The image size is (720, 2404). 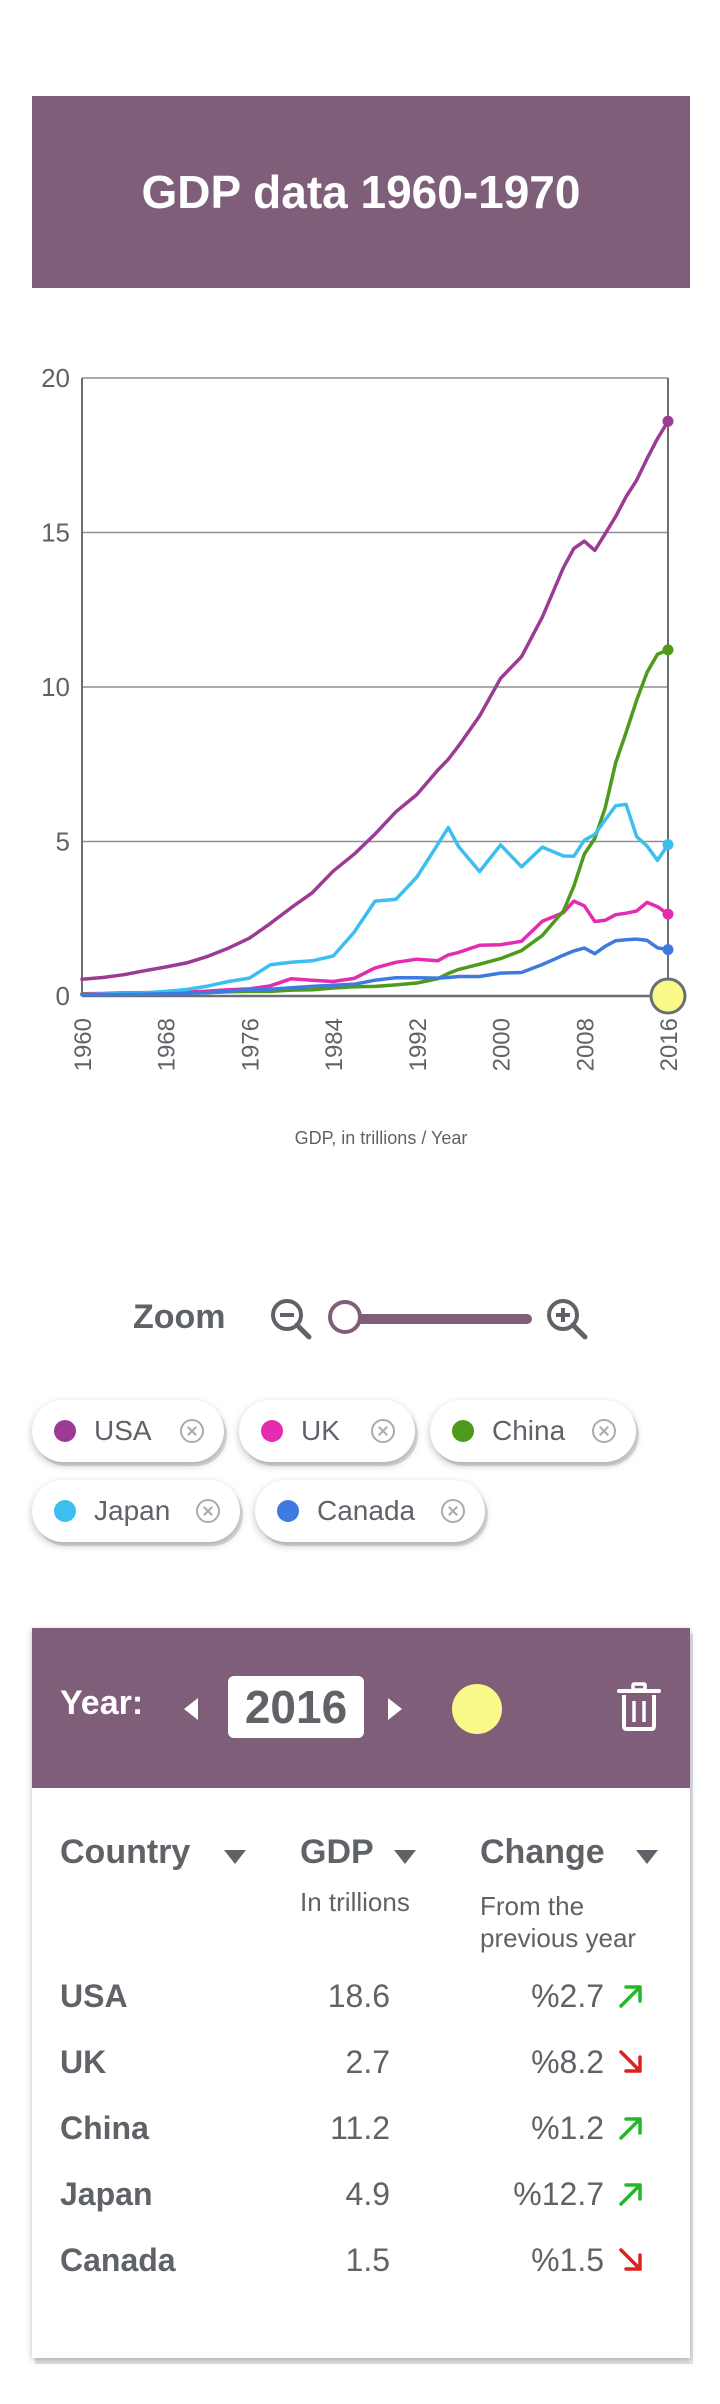 I want to click on trash-icon, so click(x=639, y=1707).